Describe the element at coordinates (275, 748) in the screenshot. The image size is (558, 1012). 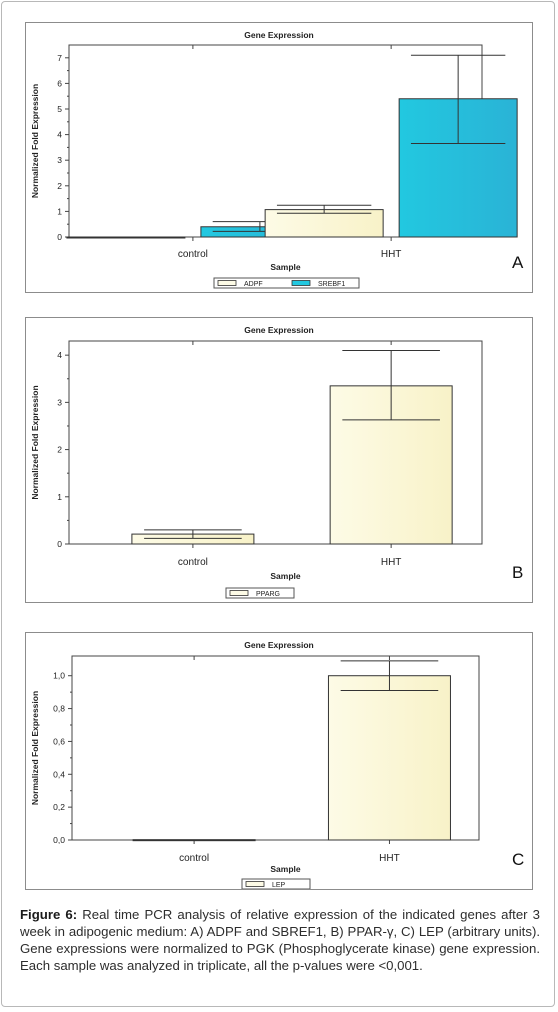
I see `plot-area` at that location.